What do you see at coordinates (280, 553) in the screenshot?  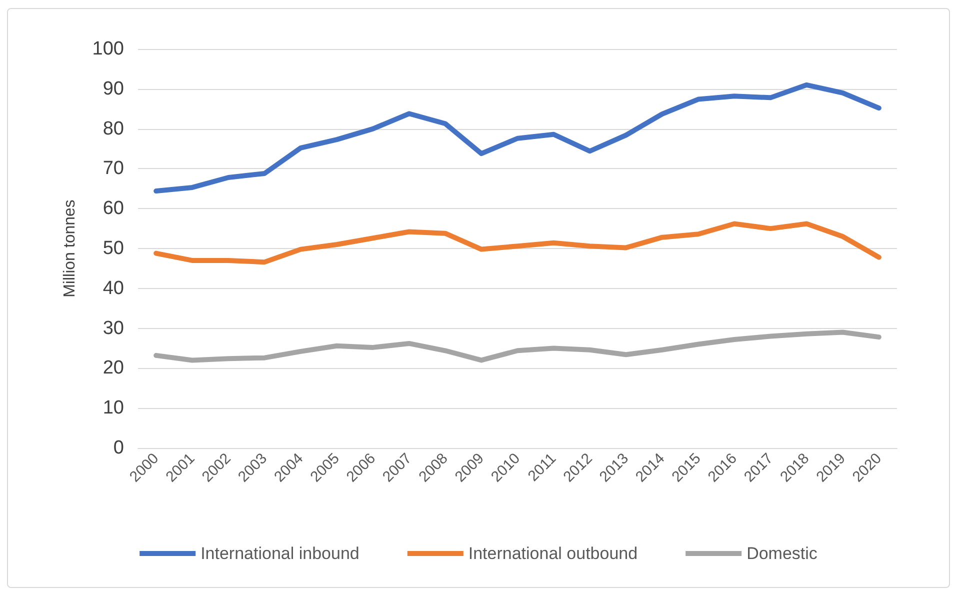 I see `legend-label: International inbound` at bounding box center [280, 553].